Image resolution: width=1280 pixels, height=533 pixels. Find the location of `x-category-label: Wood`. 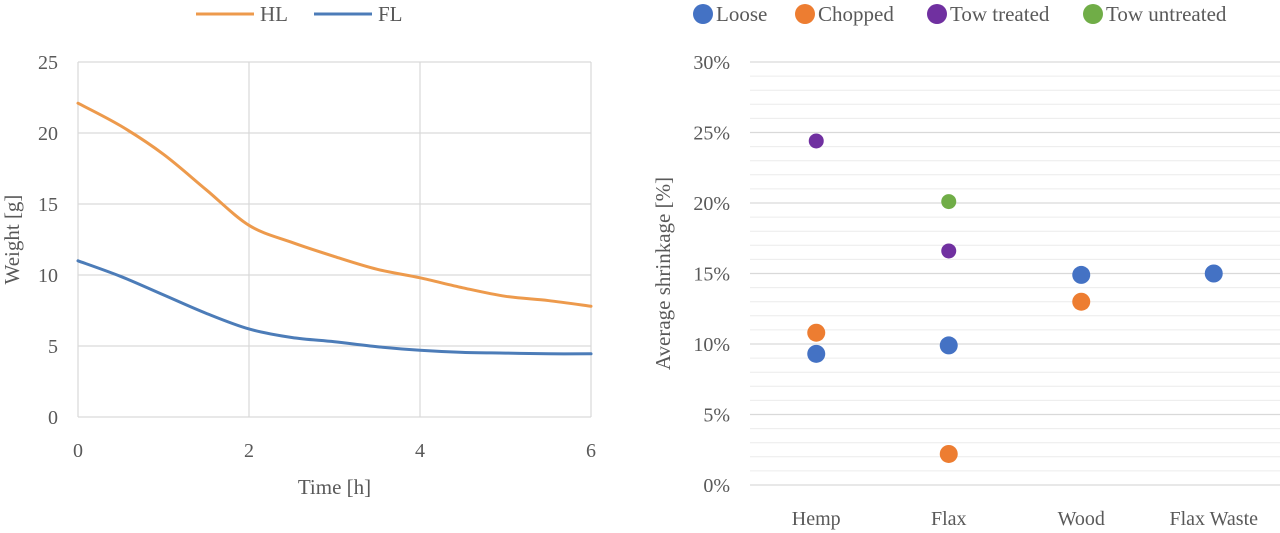

x-category-label: Wood is located at coordinates (1081, 519).